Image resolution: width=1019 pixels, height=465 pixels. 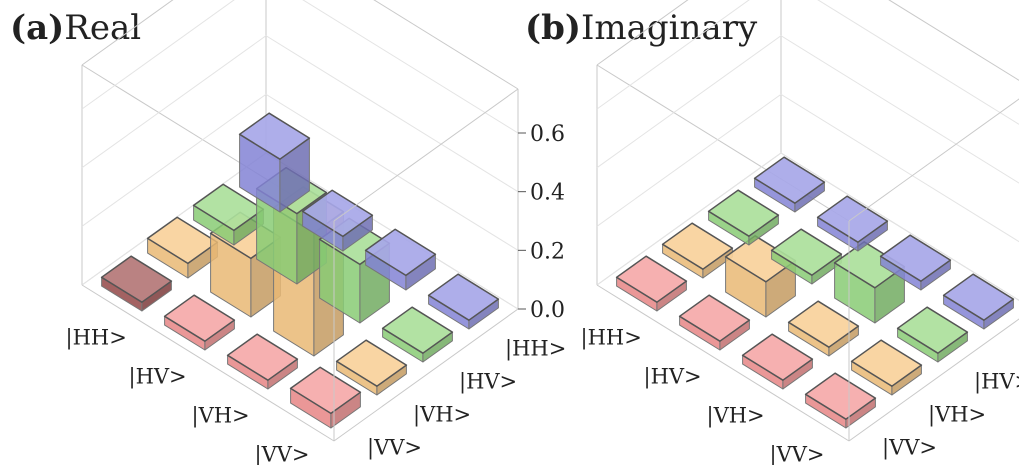 I want to click on column-label: |HH>, so click(x=535, y=349).